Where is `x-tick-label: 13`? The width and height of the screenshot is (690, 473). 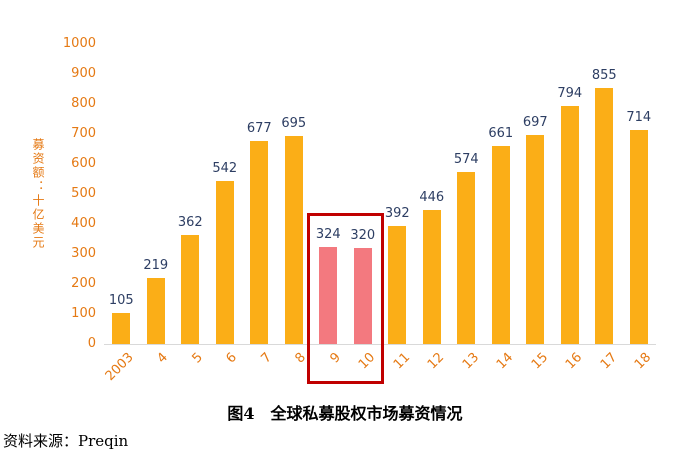 x-tick-label: 13 is located at coordinates (470, 361).